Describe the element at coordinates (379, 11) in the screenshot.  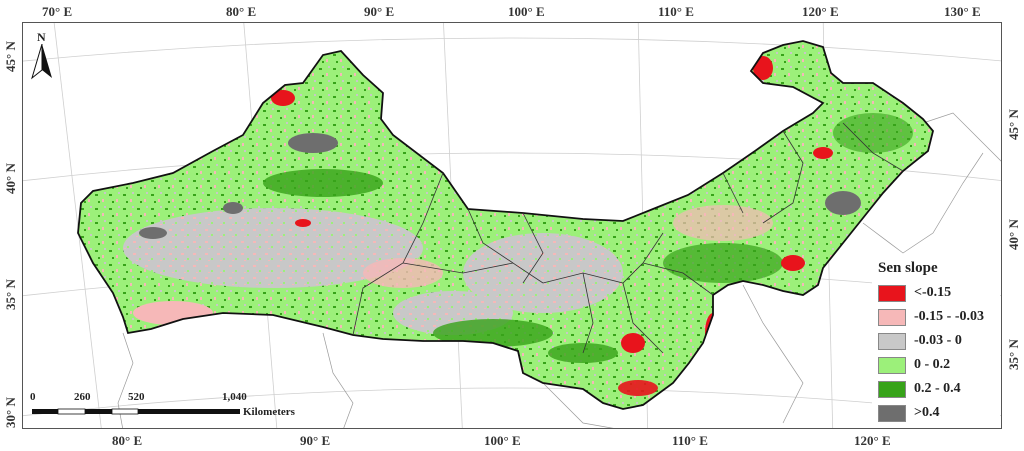
I see `top-tick-90e: 90° E` at that location.